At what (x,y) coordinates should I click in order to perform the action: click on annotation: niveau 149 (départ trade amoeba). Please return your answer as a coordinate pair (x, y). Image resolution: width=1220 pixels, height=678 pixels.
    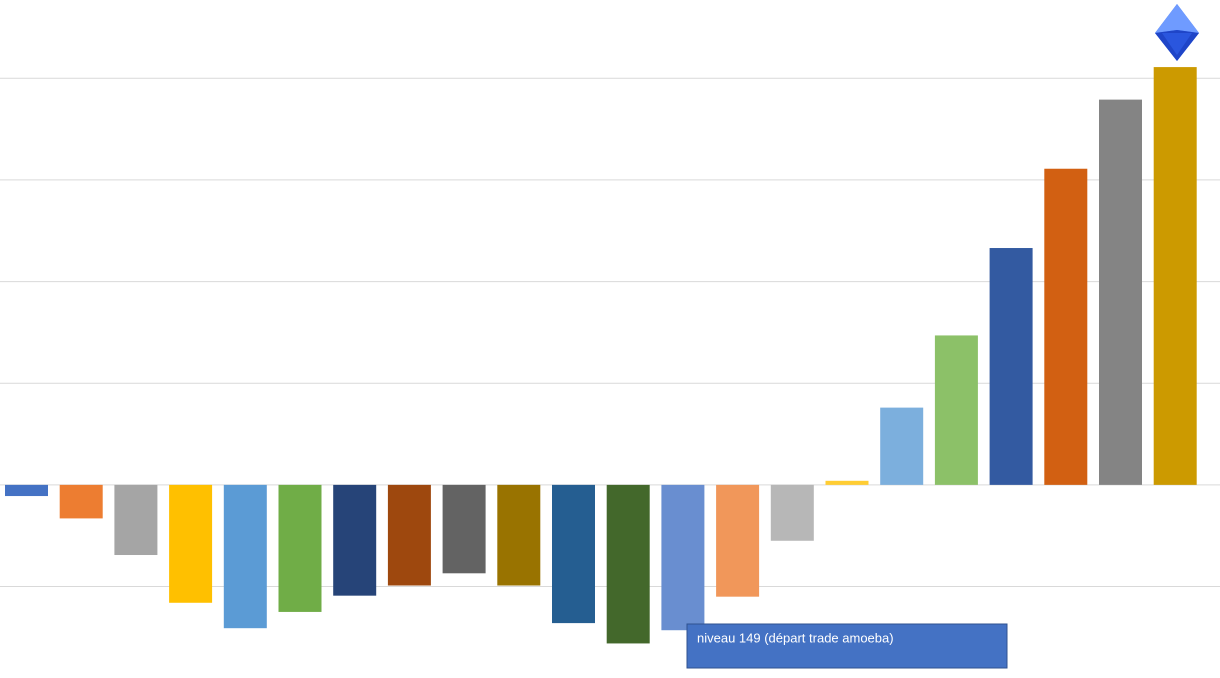
    Looking at the image, I should click on (847, 646).